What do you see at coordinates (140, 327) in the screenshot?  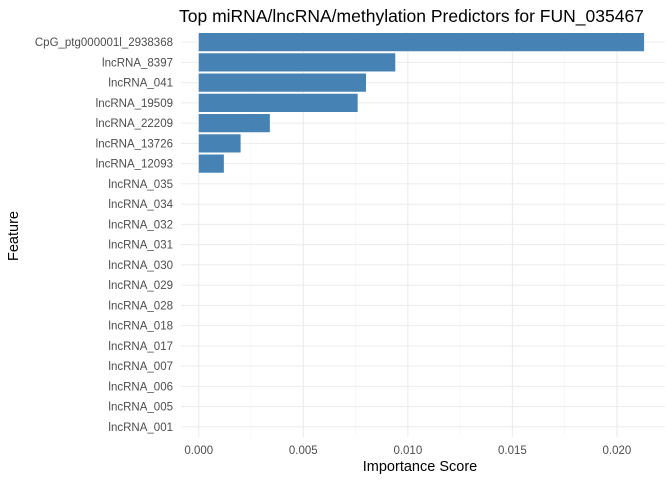 I see `y-tick-label: lncRNA_018` at bounding box center [140, 327].